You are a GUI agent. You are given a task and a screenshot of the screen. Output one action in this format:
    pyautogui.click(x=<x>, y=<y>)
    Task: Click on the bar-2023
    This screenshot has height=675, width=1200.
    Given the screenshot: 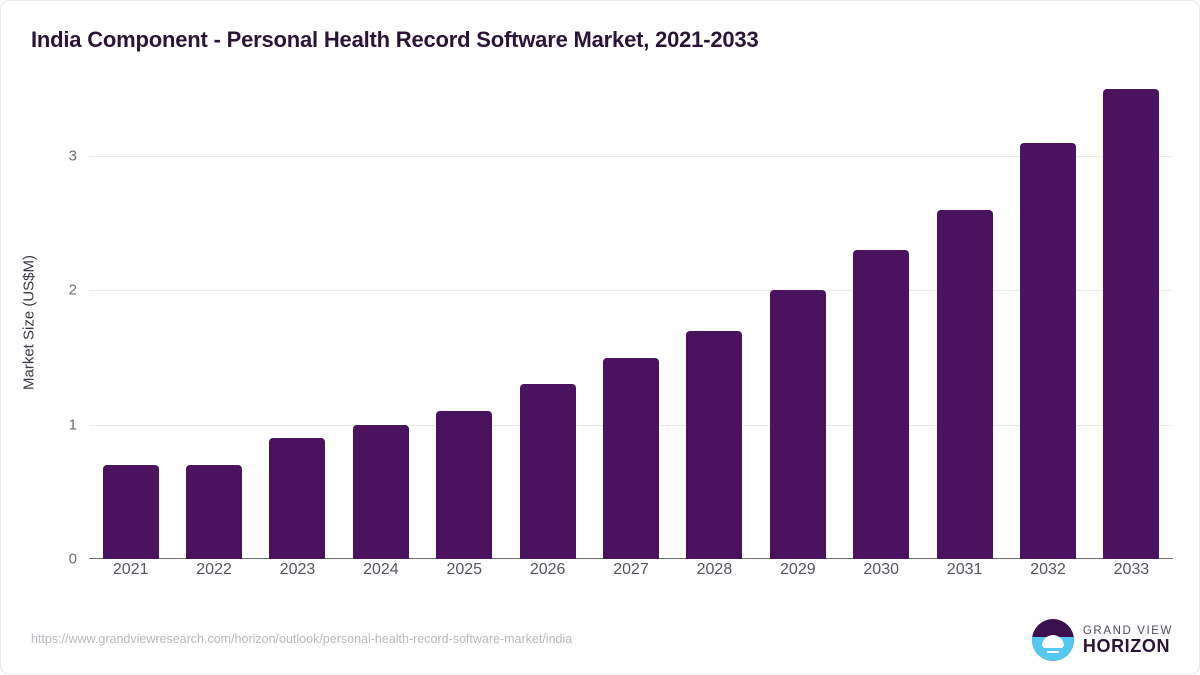 What is the action you would take?
    pyautogui.click(x=297, y=498)
    